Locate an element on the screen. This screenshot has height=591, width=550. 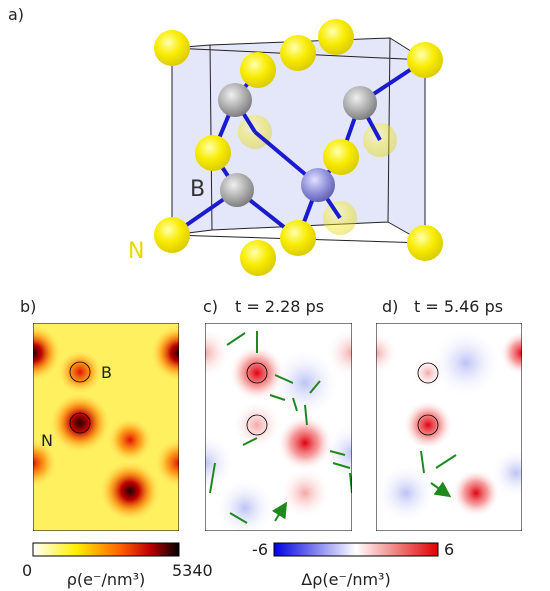
density-map is located at coordinates (106, 427).